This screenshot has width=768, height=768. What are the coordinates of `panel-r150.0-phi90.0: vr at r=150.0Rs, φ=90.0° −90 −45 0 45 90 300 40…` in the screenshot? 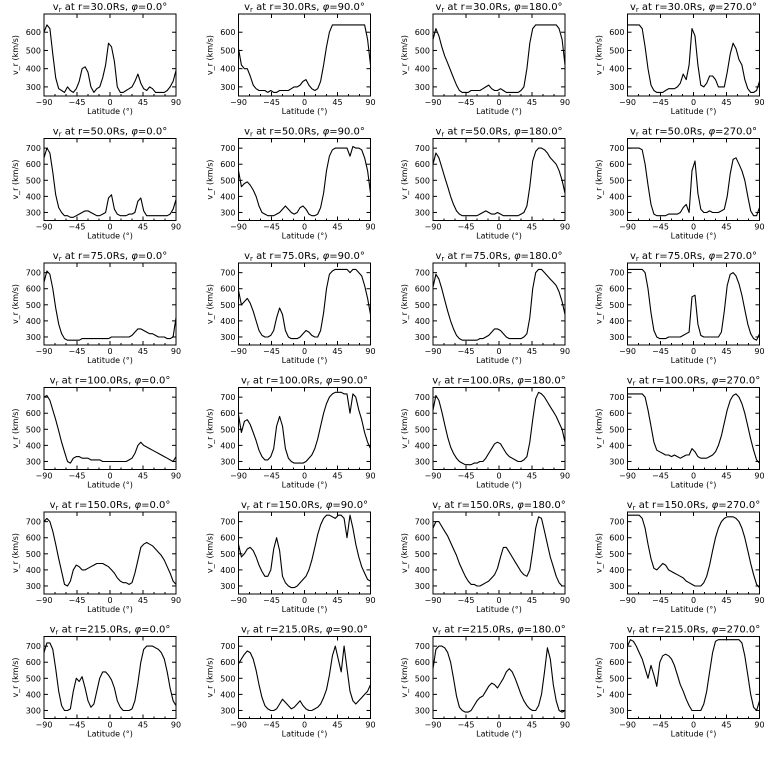 It's located at (291, 557).